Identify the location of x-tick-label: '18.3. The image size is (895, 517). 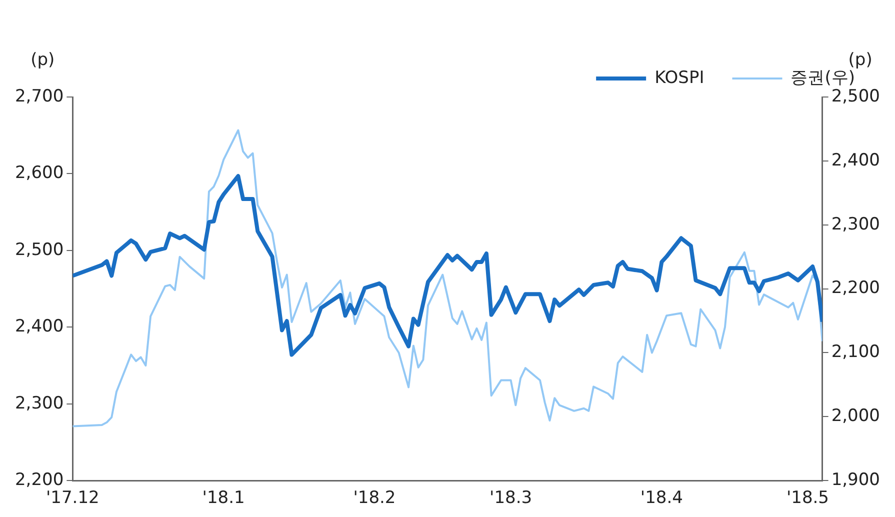
(511, 498).